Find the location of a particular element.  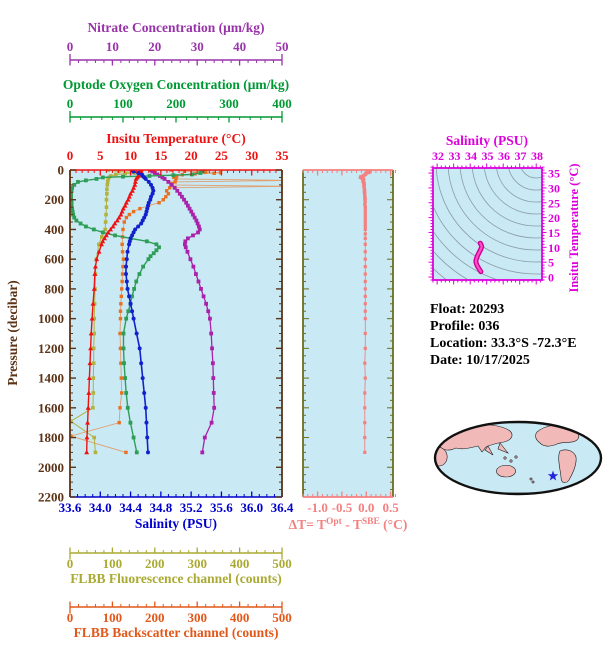

svg-text: 0.5 is located at coordinates (390, 507).